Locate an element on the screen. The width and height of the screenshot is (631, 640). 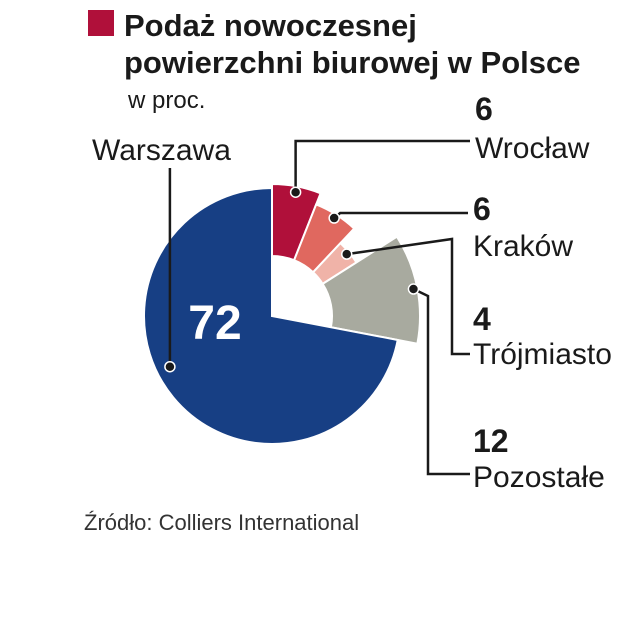
leader-dot-trojmiasto is located at coordinates (346, 254).